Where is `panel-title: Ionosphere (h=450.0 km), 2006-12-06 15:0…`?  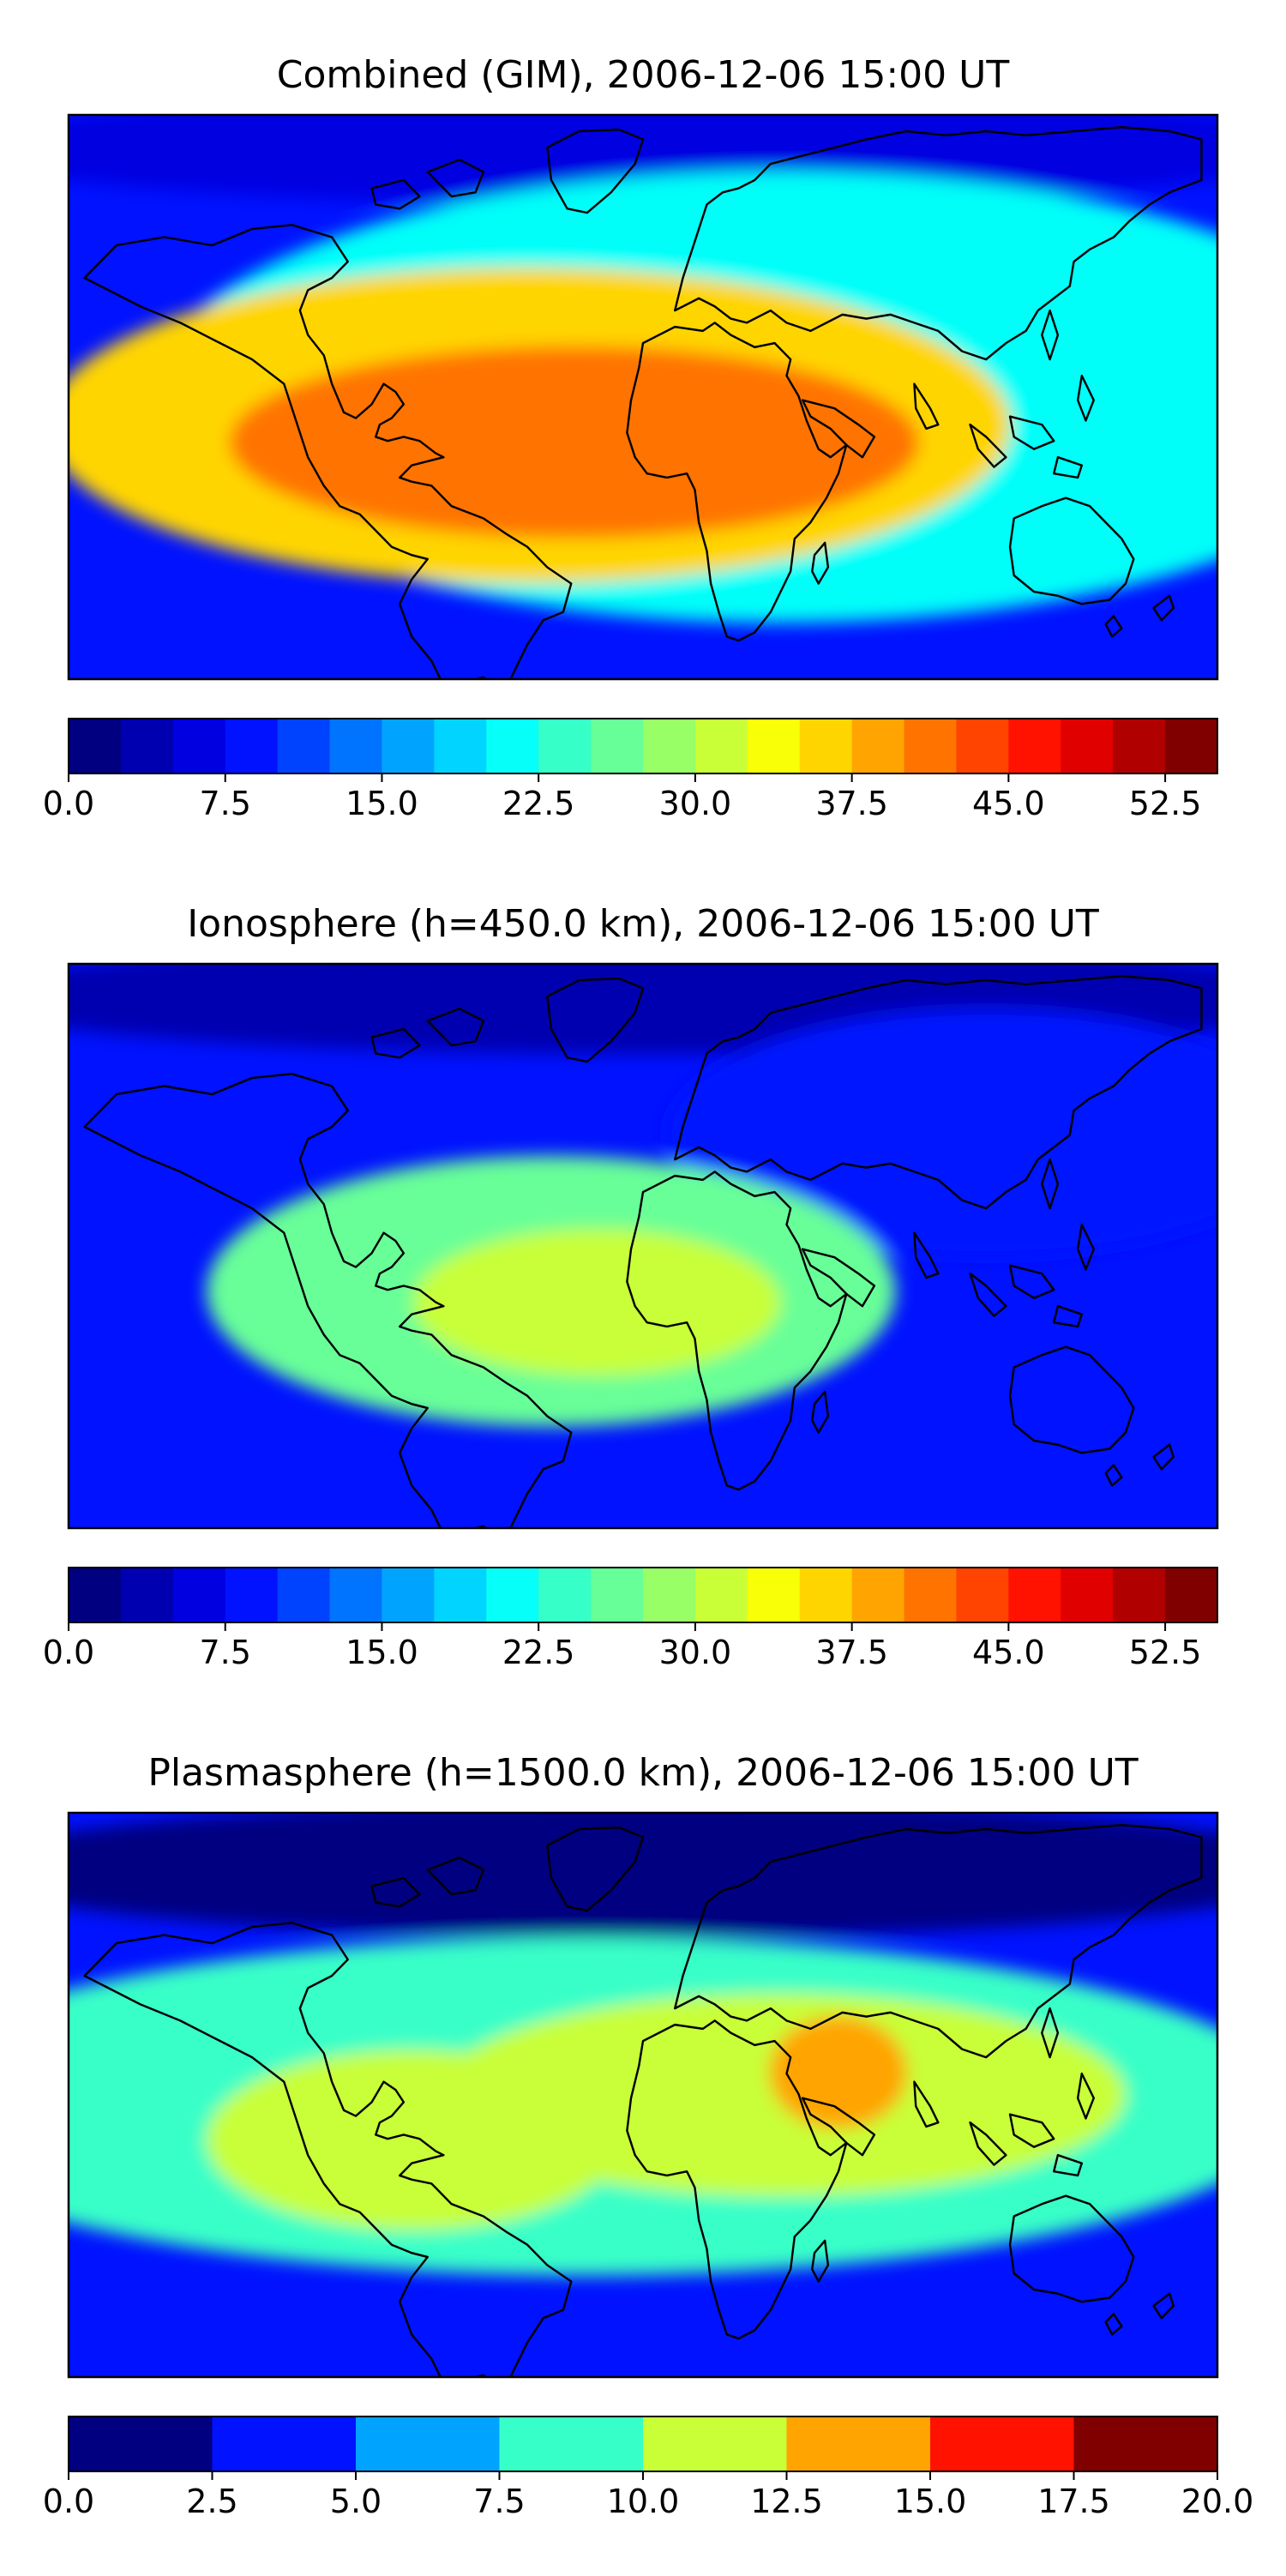 panel-title: Ionosphere (h=450.0 km), 2006-12-06 15:0… is located at coordinates (643, 924).